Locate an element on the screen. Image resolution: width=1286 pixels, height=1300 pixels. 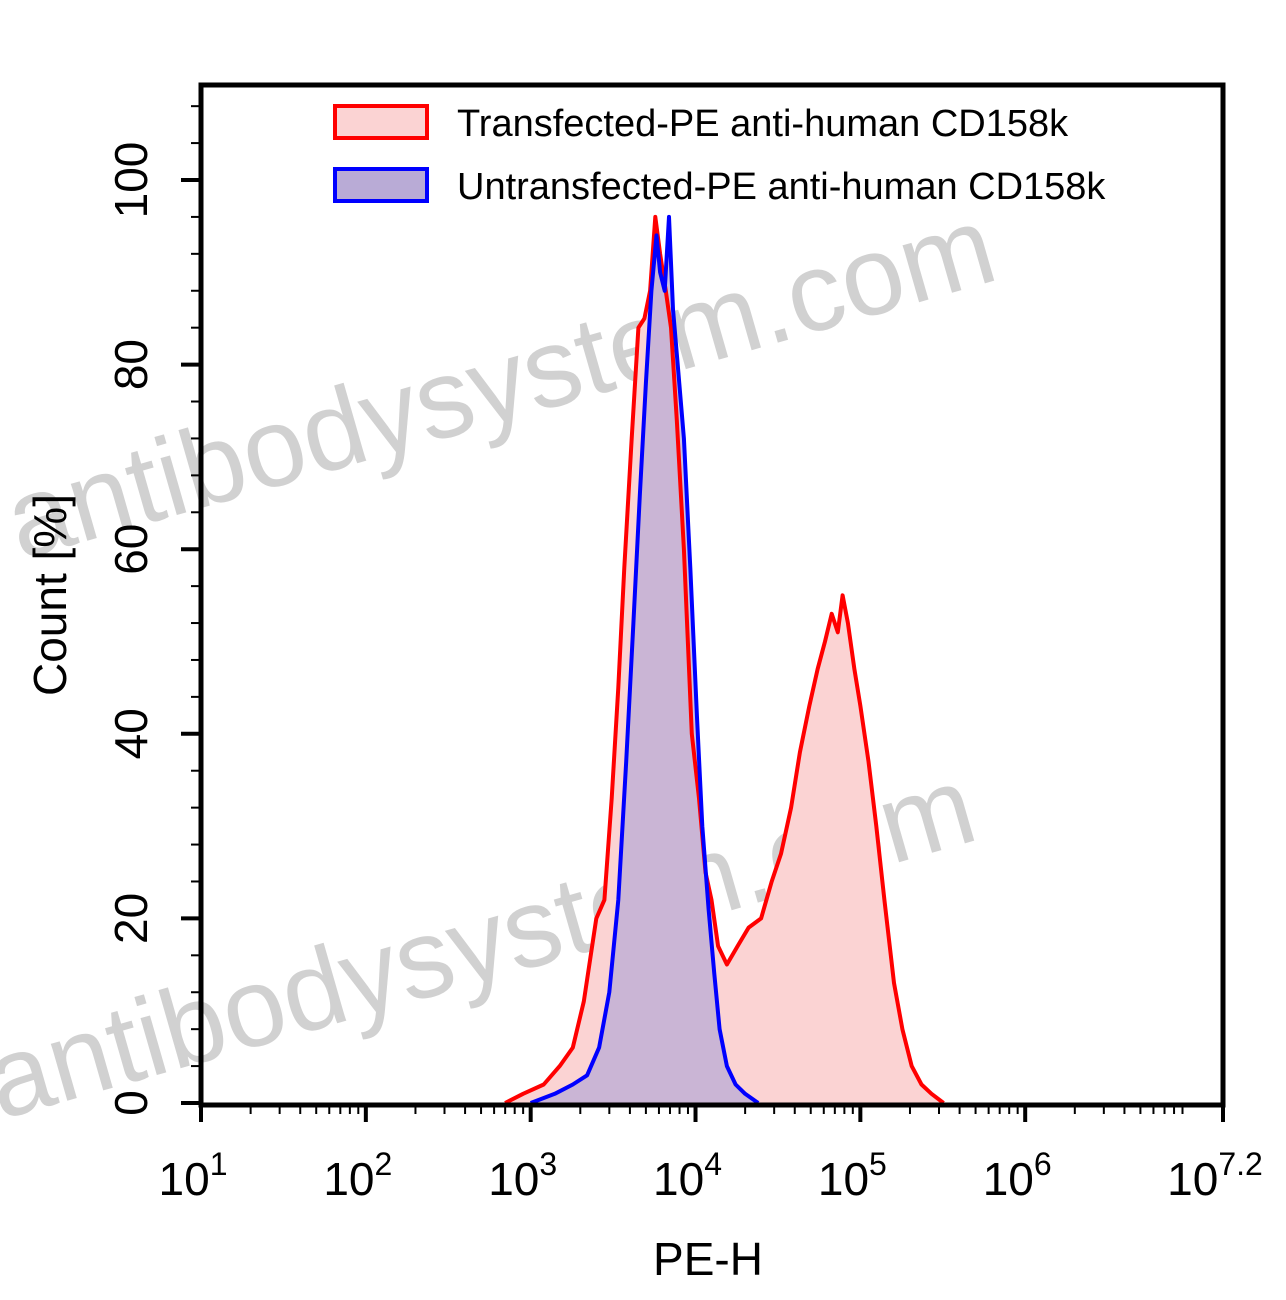
x-axis-label: PE-H is located at coordinates (708, 1259).